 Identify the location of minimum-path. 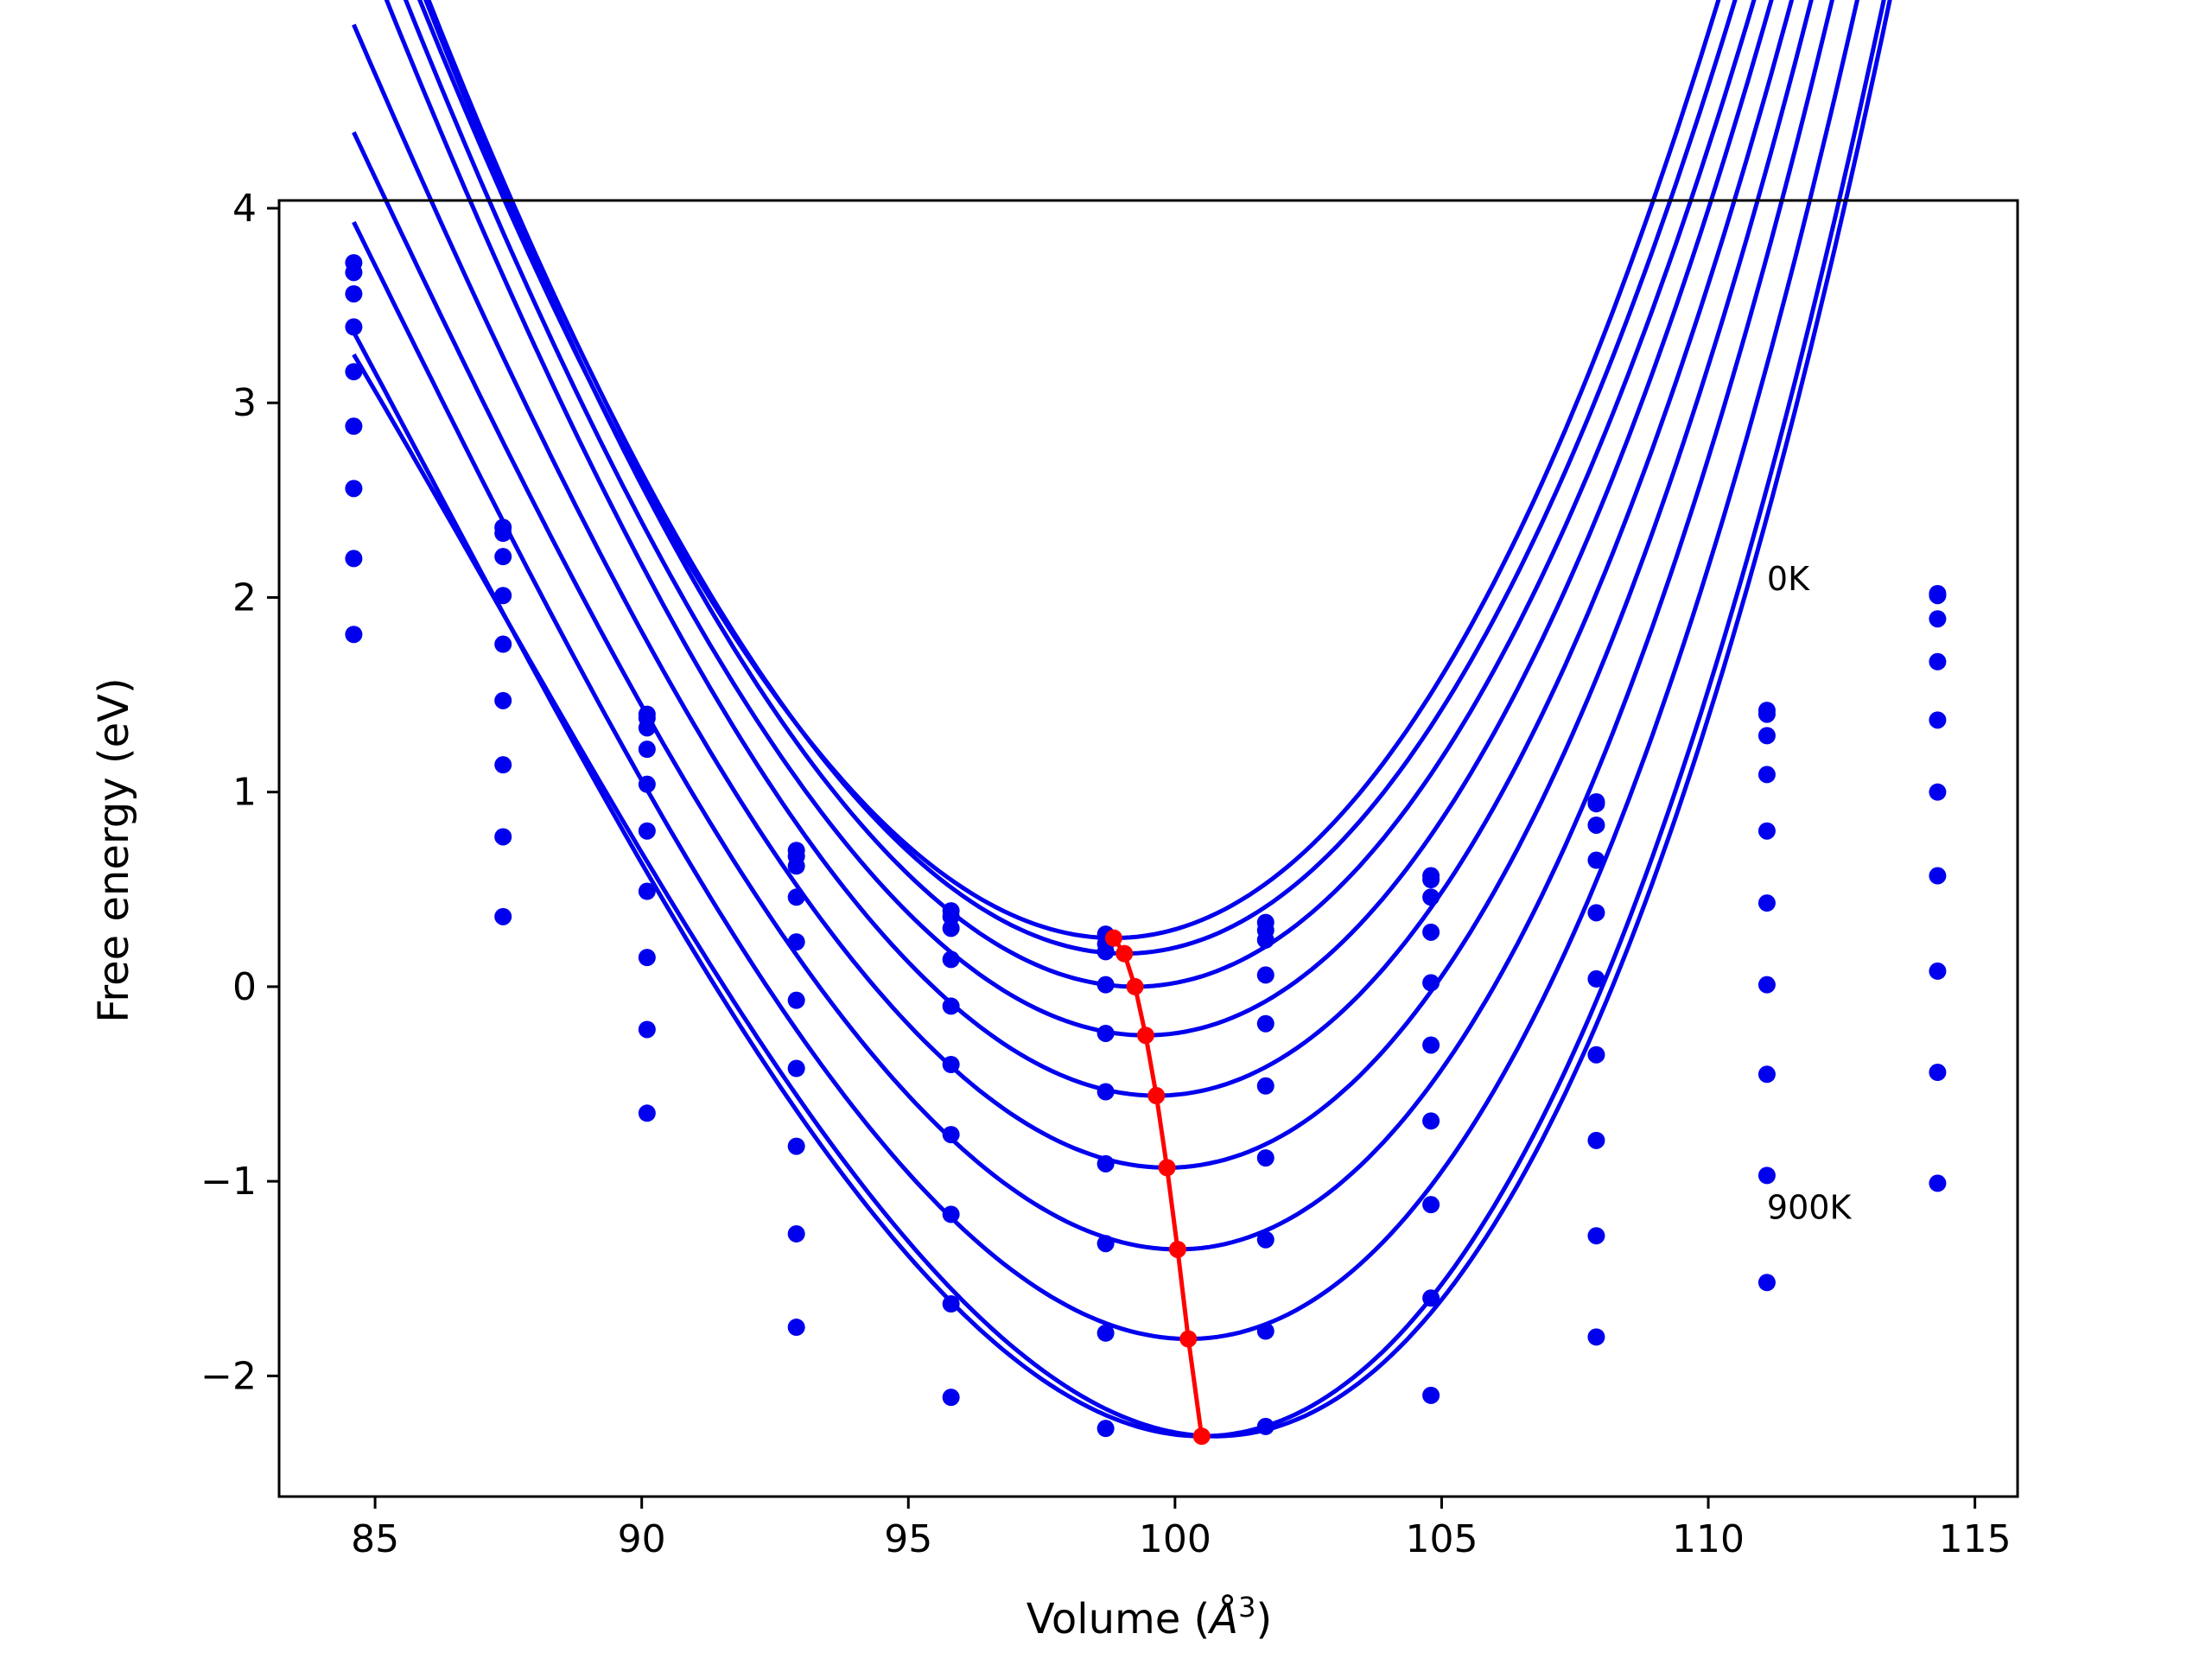
(1158, 1187).